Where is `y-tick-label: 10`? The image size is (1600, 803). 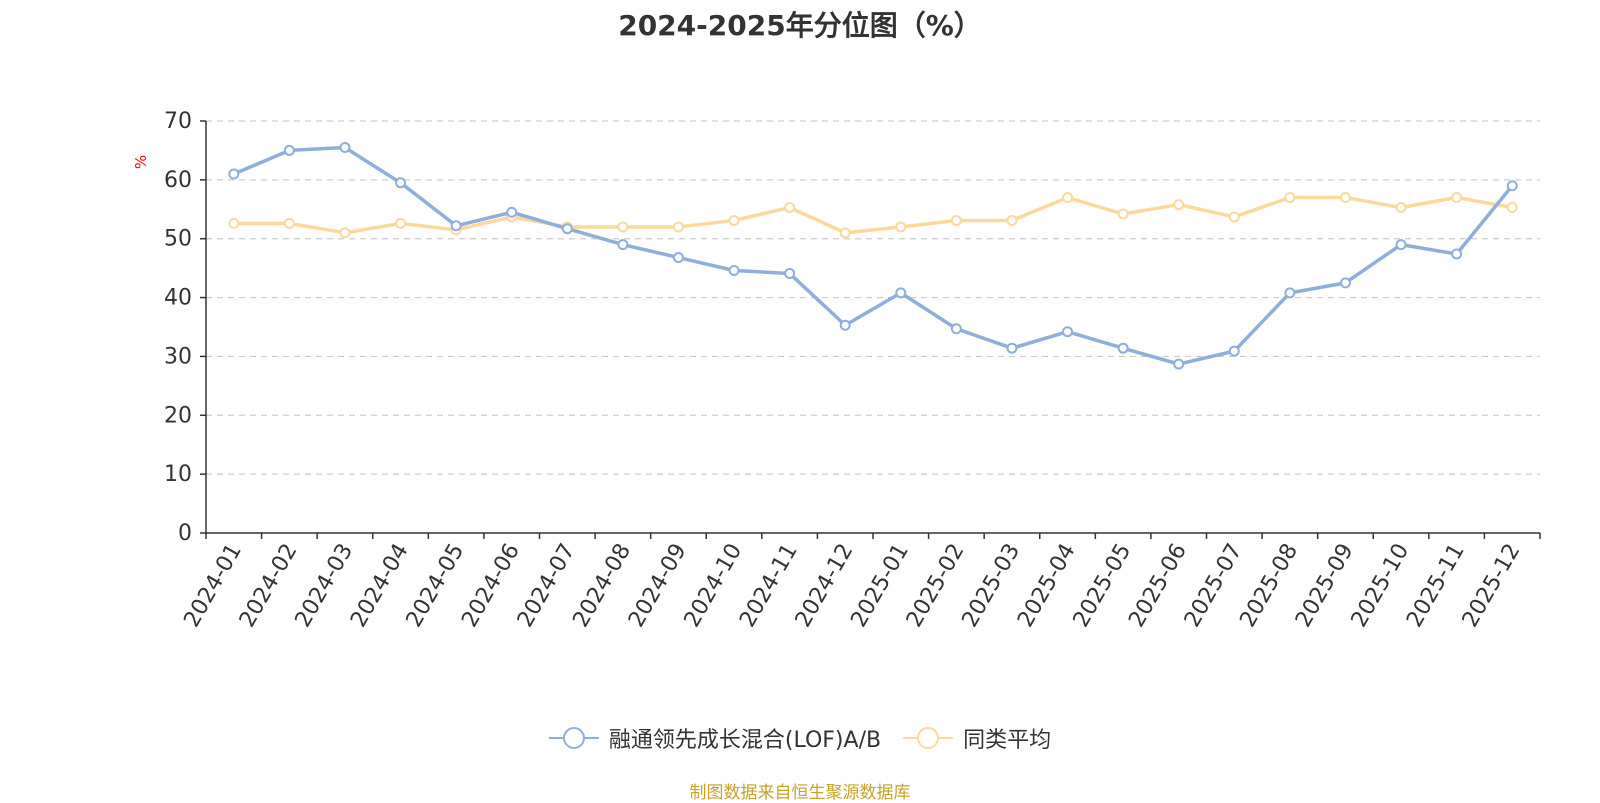 y-tick-label: 10 is located at coordinates (178, 474).